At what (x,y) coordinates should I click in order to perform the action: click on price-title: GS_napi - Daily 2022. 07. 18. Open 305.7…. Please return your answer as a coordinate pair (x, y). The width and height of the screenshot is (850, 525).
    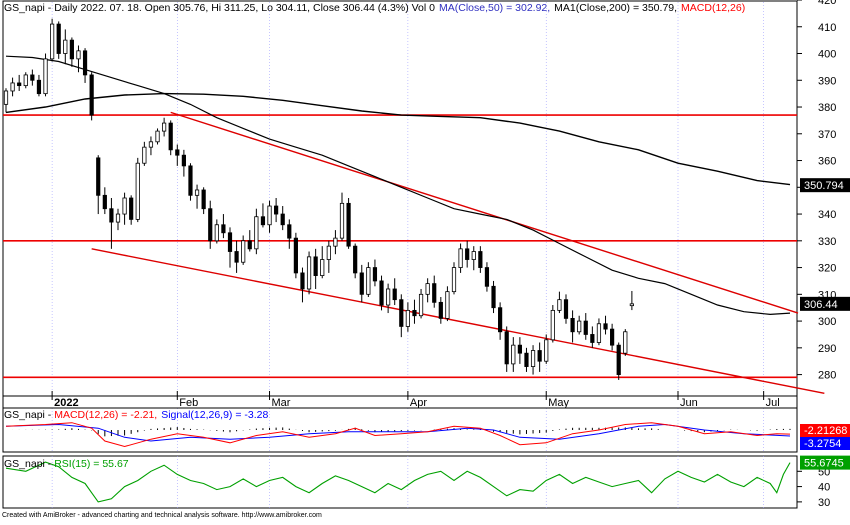
    Looking at the image, I should click on (374, 8).